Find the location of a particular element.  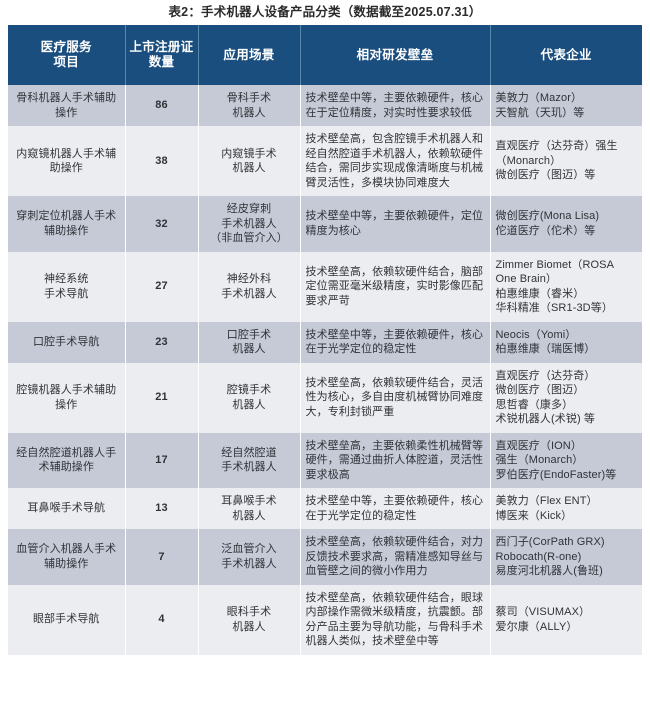

cell-service-item: 耳鼻喉手术导航 is located at coordinates (67, 508).